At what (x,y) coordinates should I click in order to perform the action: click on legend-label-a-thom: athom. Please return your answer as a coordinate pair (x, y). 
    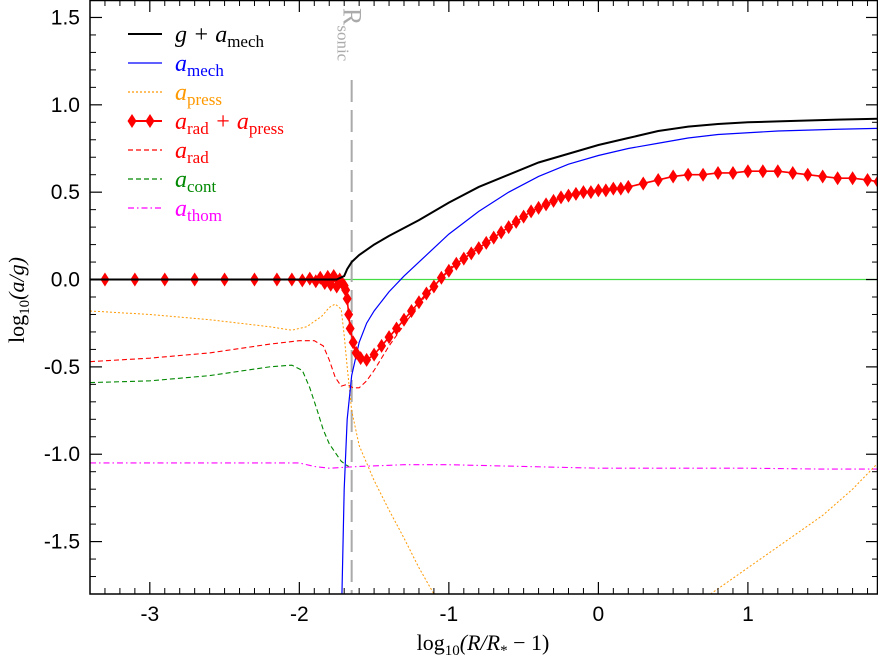
    Looking at the image, I should click on (198, 210).